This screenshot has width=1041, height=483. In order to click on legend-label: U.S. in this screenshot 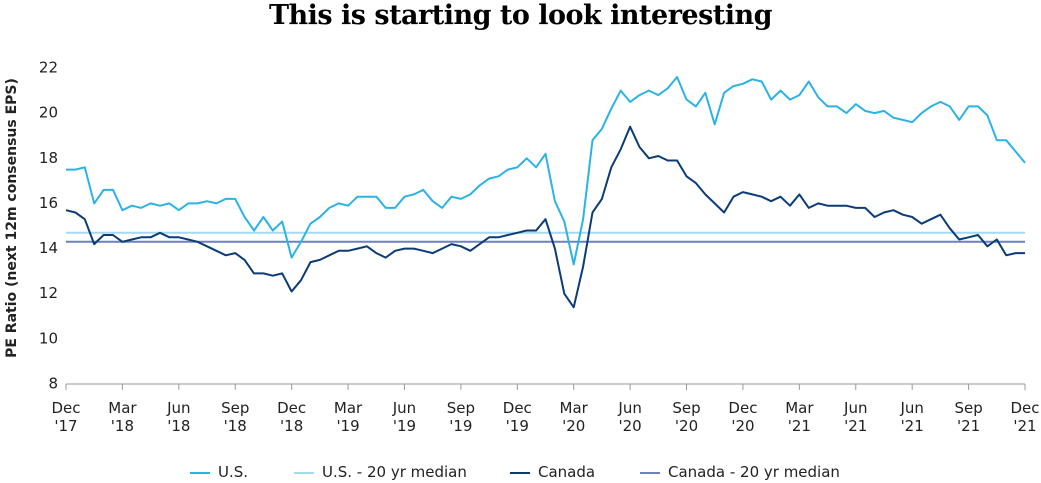, I will do `click(233, 472)`.